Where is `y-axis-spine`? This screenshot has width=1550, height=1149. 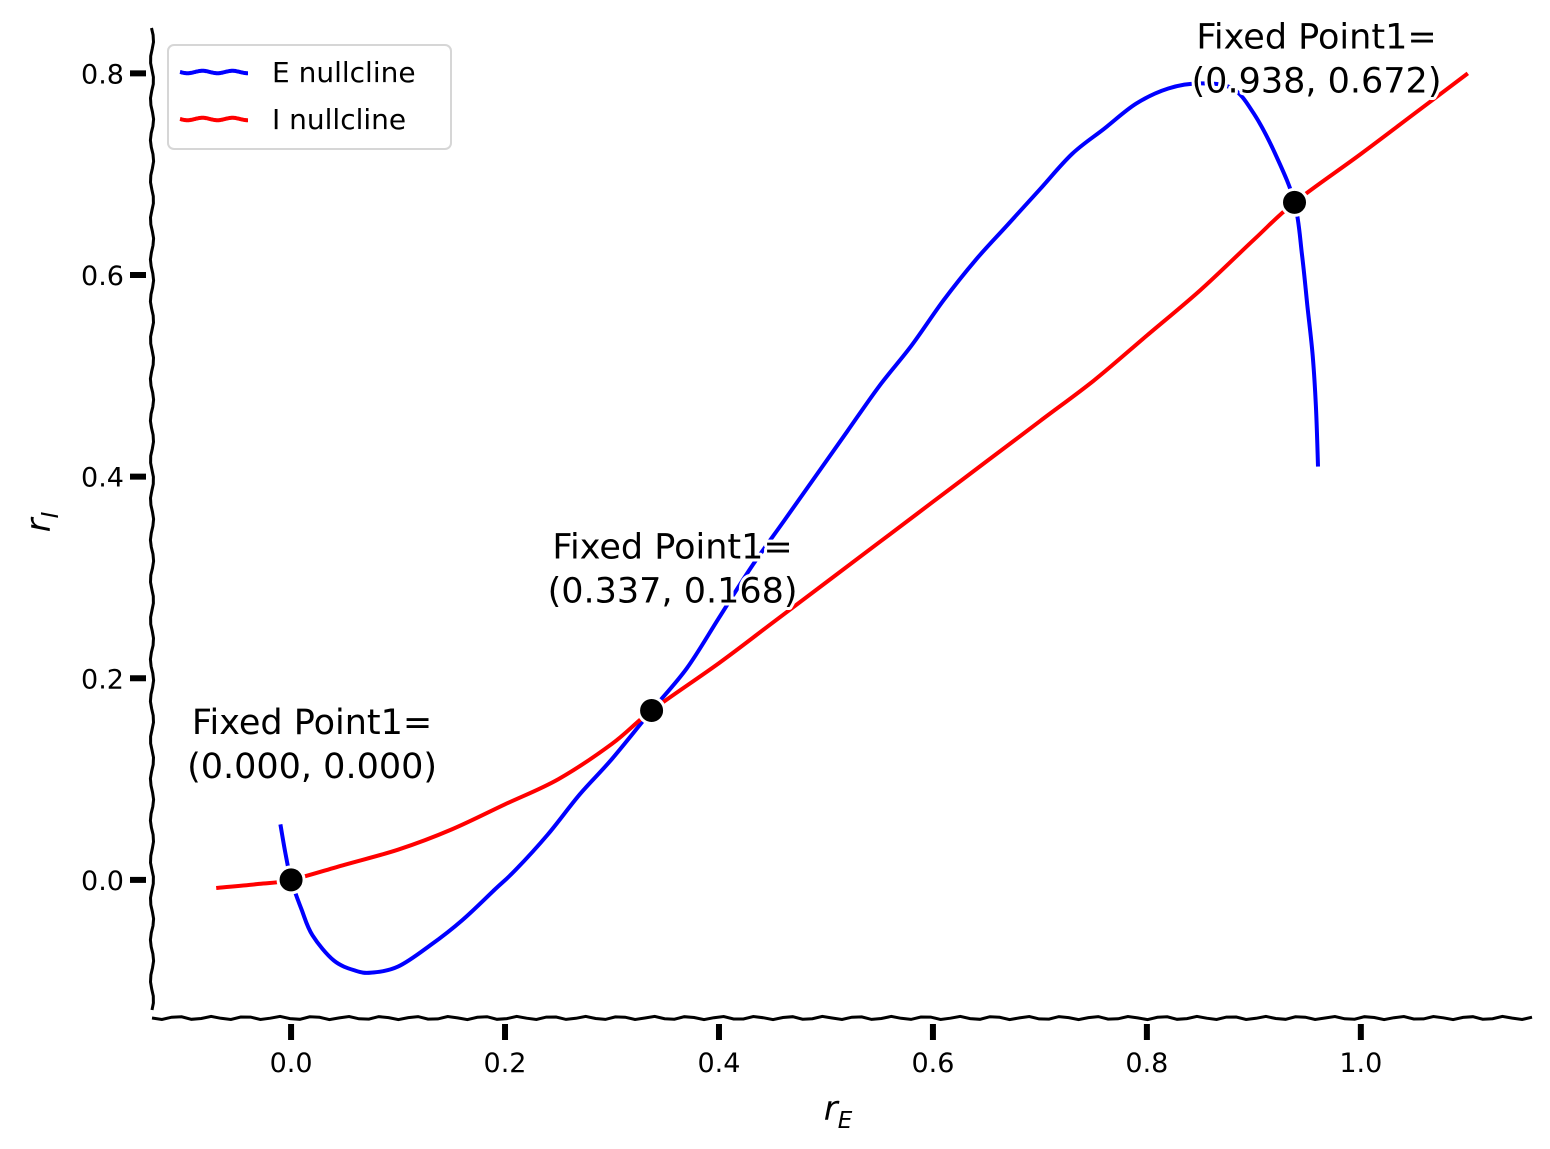
y-axis-spine is located at coordinates (152, 519).